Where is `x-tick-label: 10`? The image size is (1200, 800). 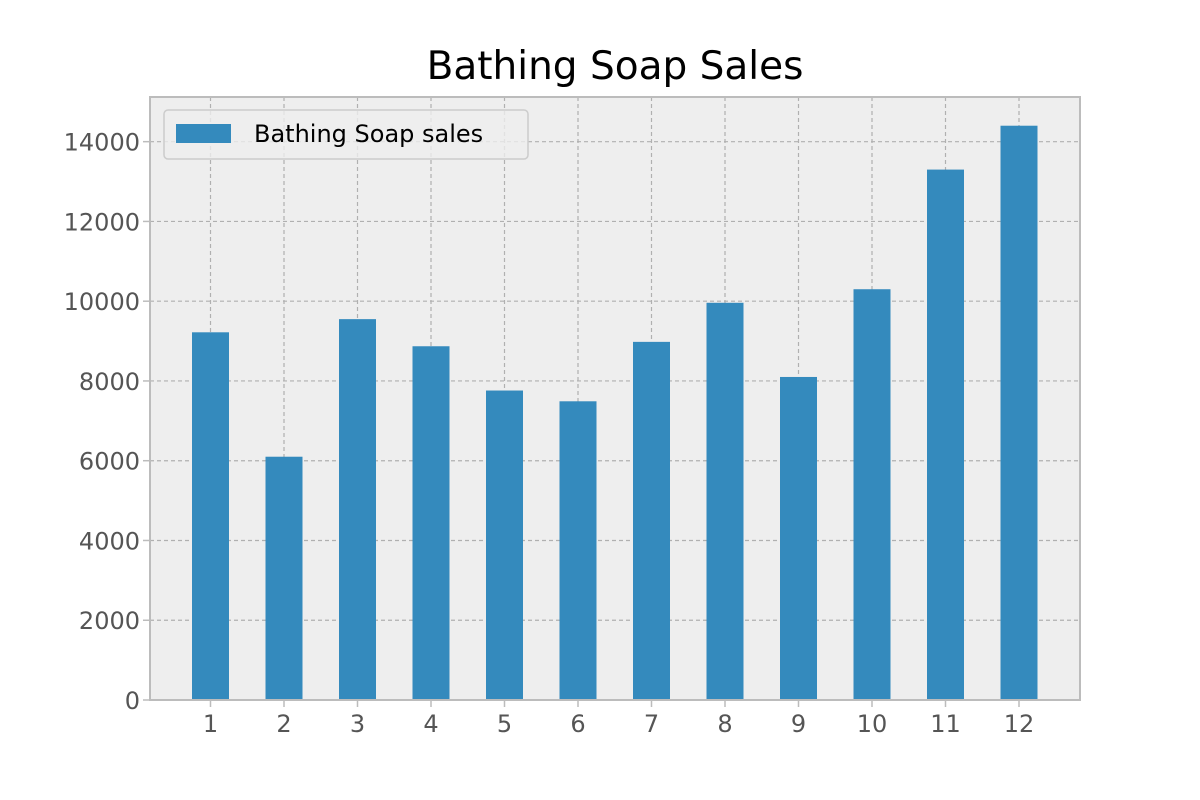
x-tick-label: 10 is located at coordinates (872, 724).